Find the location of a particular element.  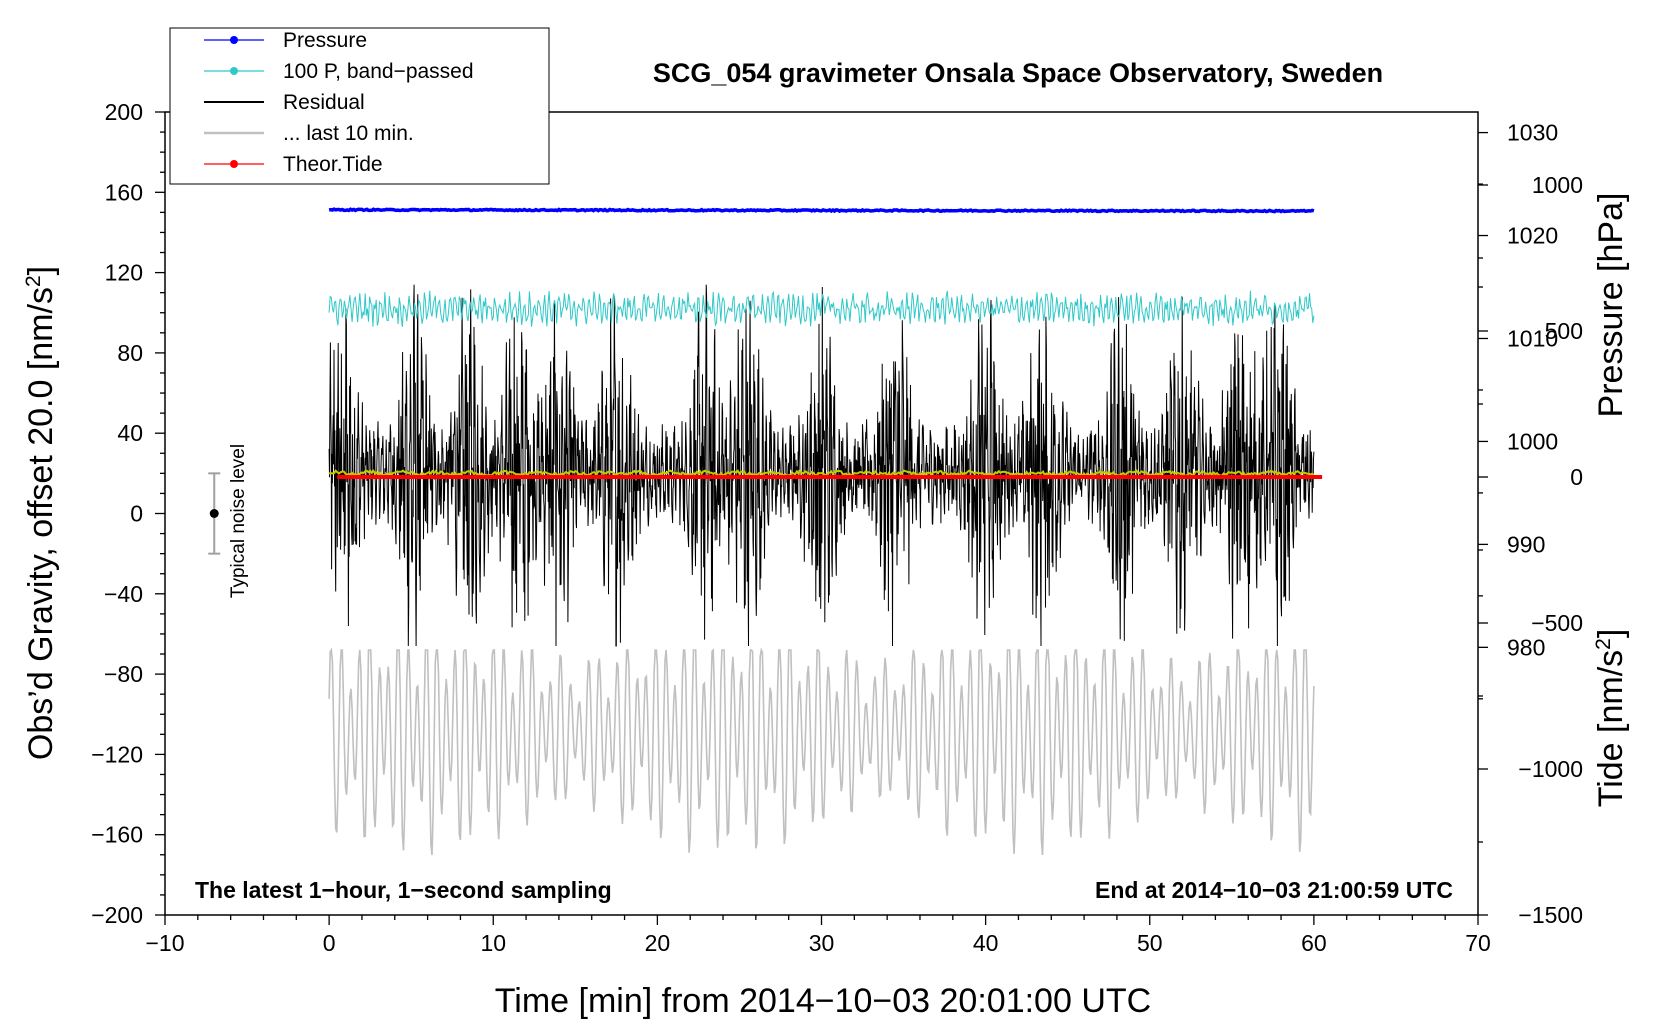

noise-level-label: Typical noise level is located at coordinates (238, 521).